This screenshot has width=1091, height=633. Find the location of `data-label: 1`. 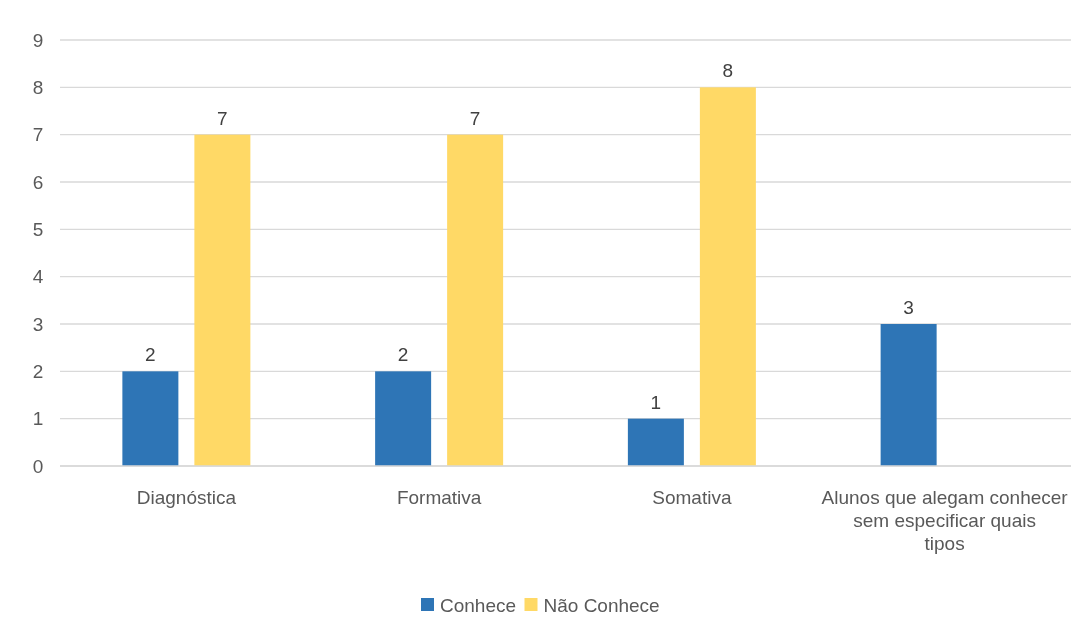

data-label: 1 is located at coordinates (656, 402).